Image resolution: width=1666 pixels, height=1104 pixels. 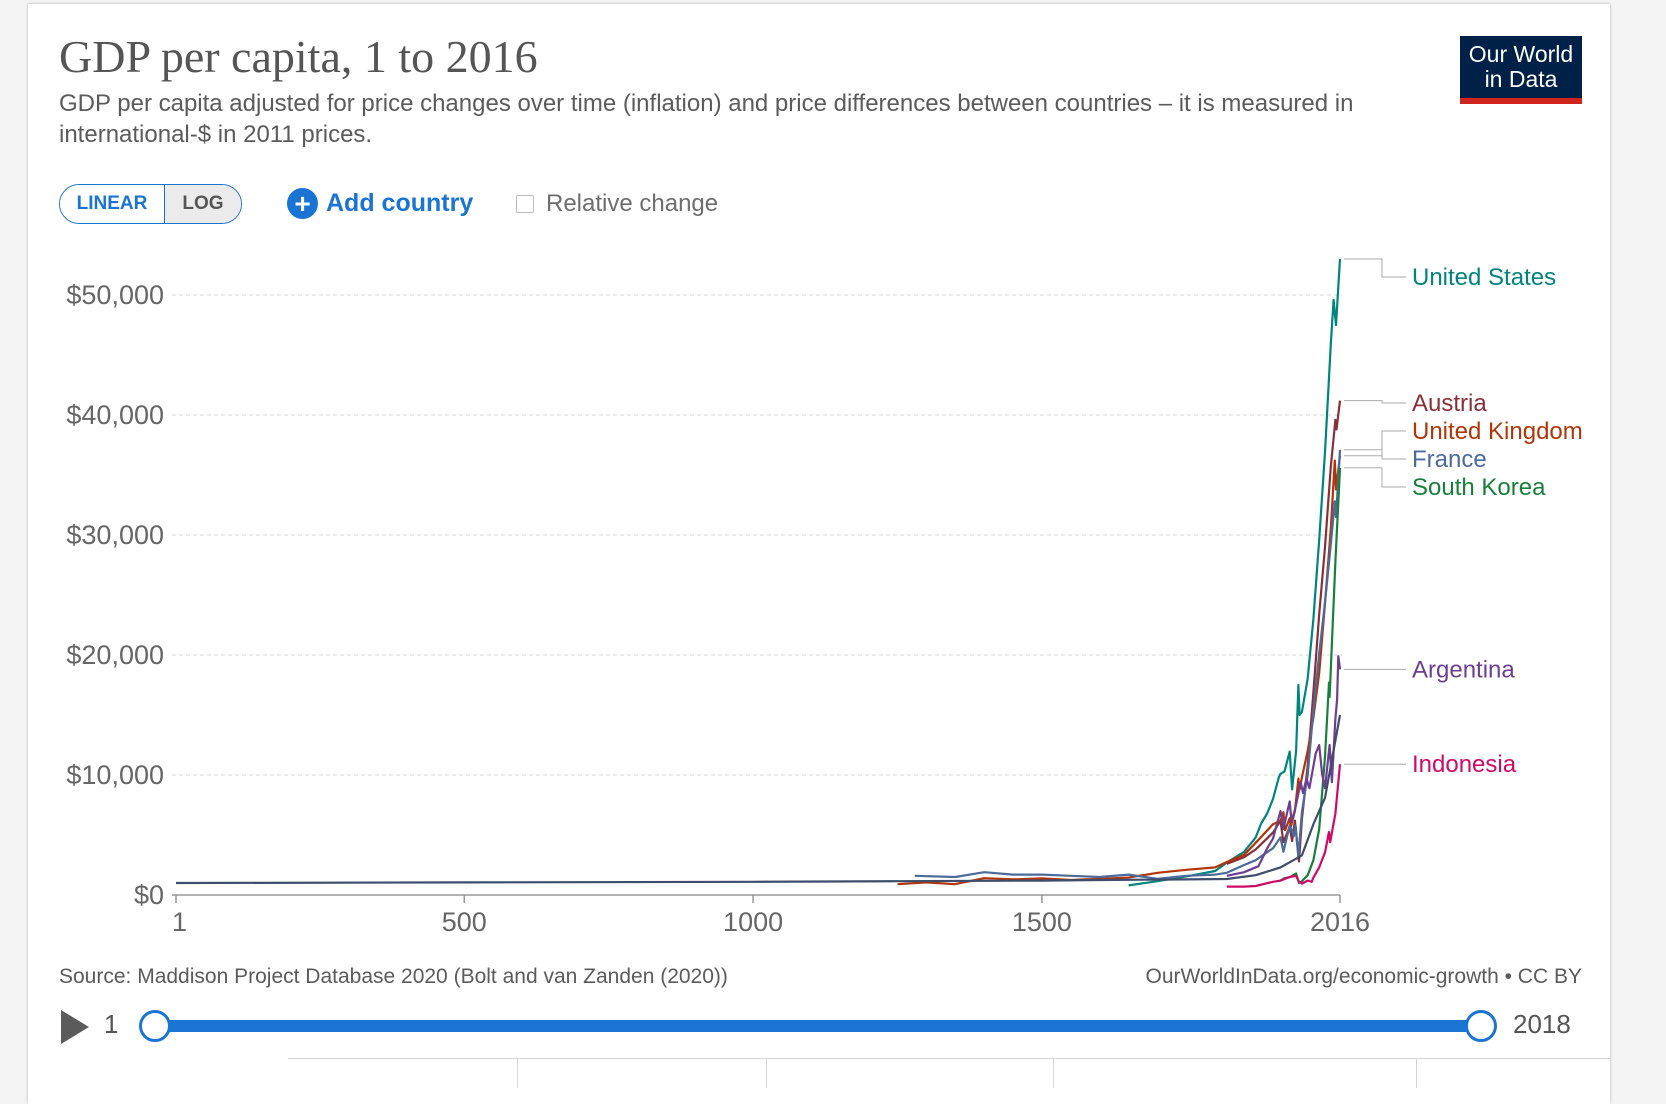 What do you see at coordinates (1479, 487) in the screenshot?
I see `legend-label: South Korea` at bounding box center [1479, 487].